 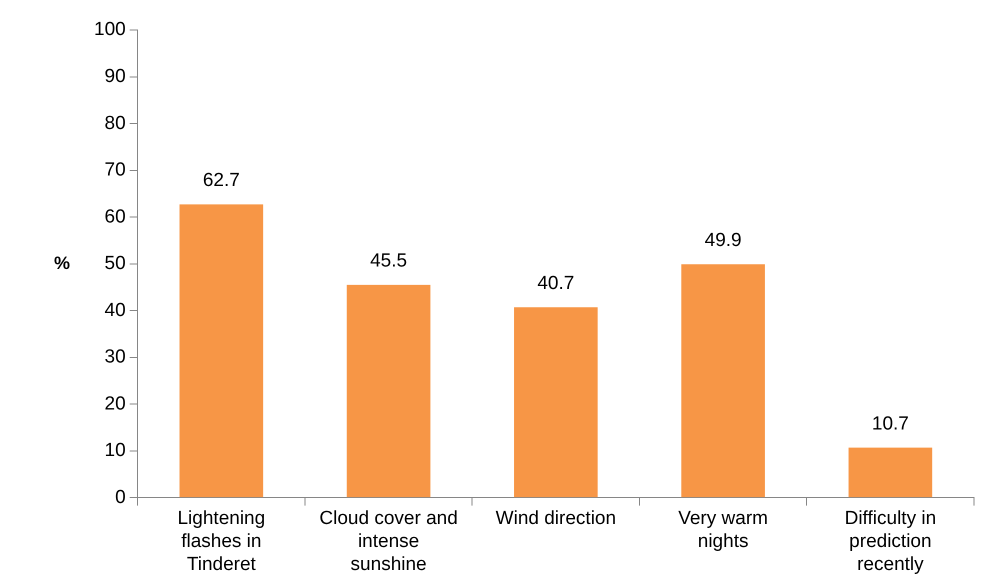 What do you see at coordinates (555, 283) in the screenshot?
I see `data-label: 40.7` at bounding box center [555, 283].